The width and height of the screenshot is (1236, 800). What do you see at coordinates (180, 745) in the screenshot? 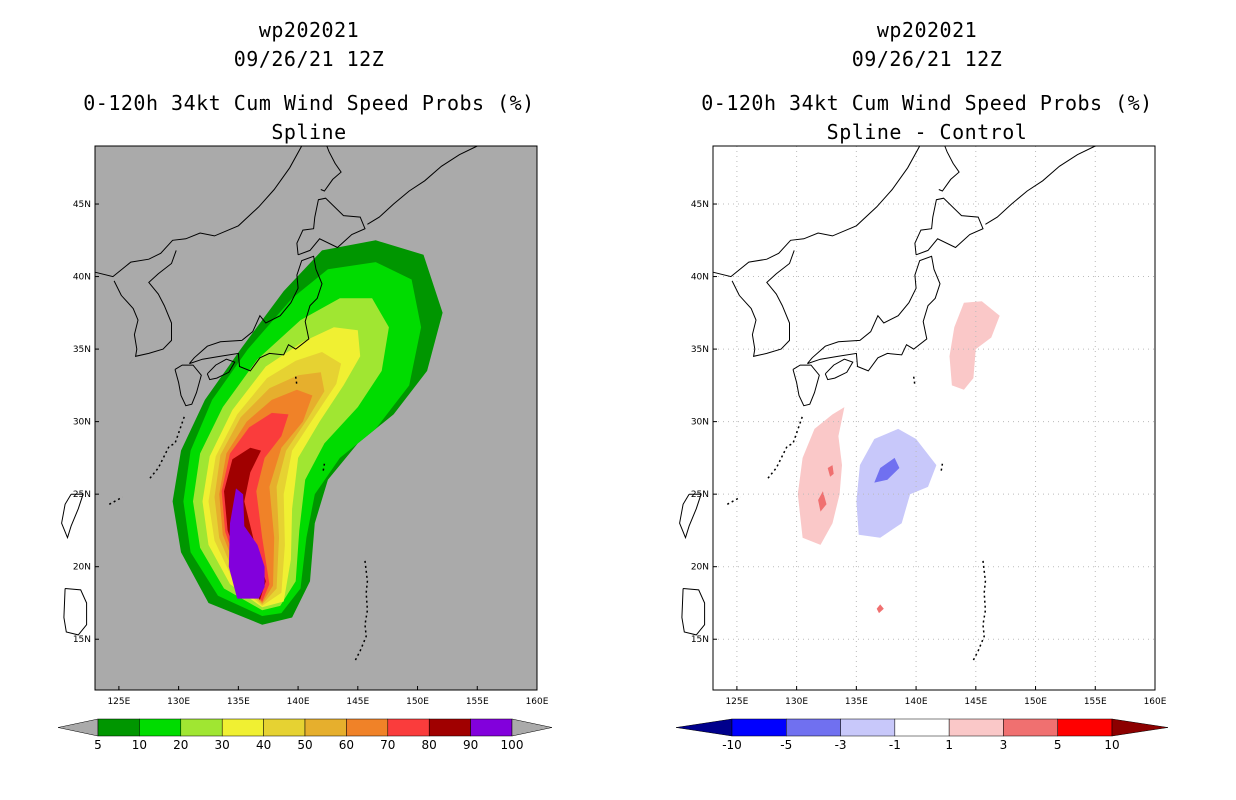
I see `colorbar-label: 20` at bounding box center [180, 745].